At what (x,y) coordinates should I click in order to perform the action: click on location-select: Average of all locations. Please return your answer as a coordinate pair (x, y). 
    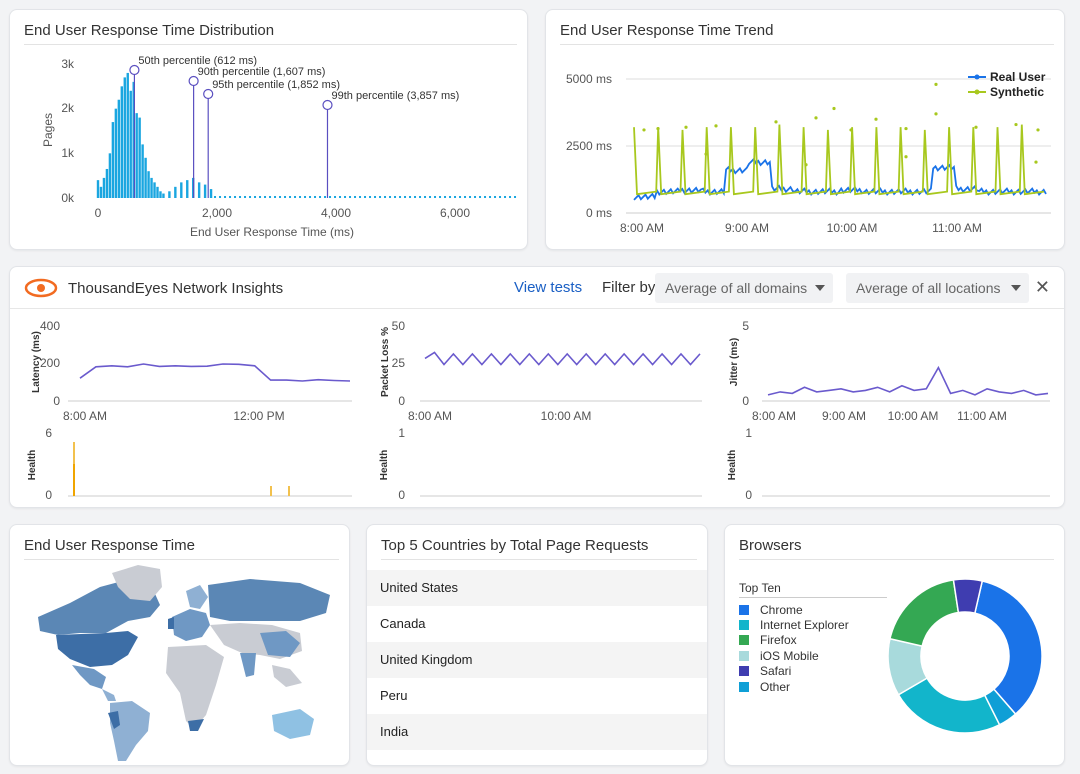
    Looking at the image, I should click on (937, 288).